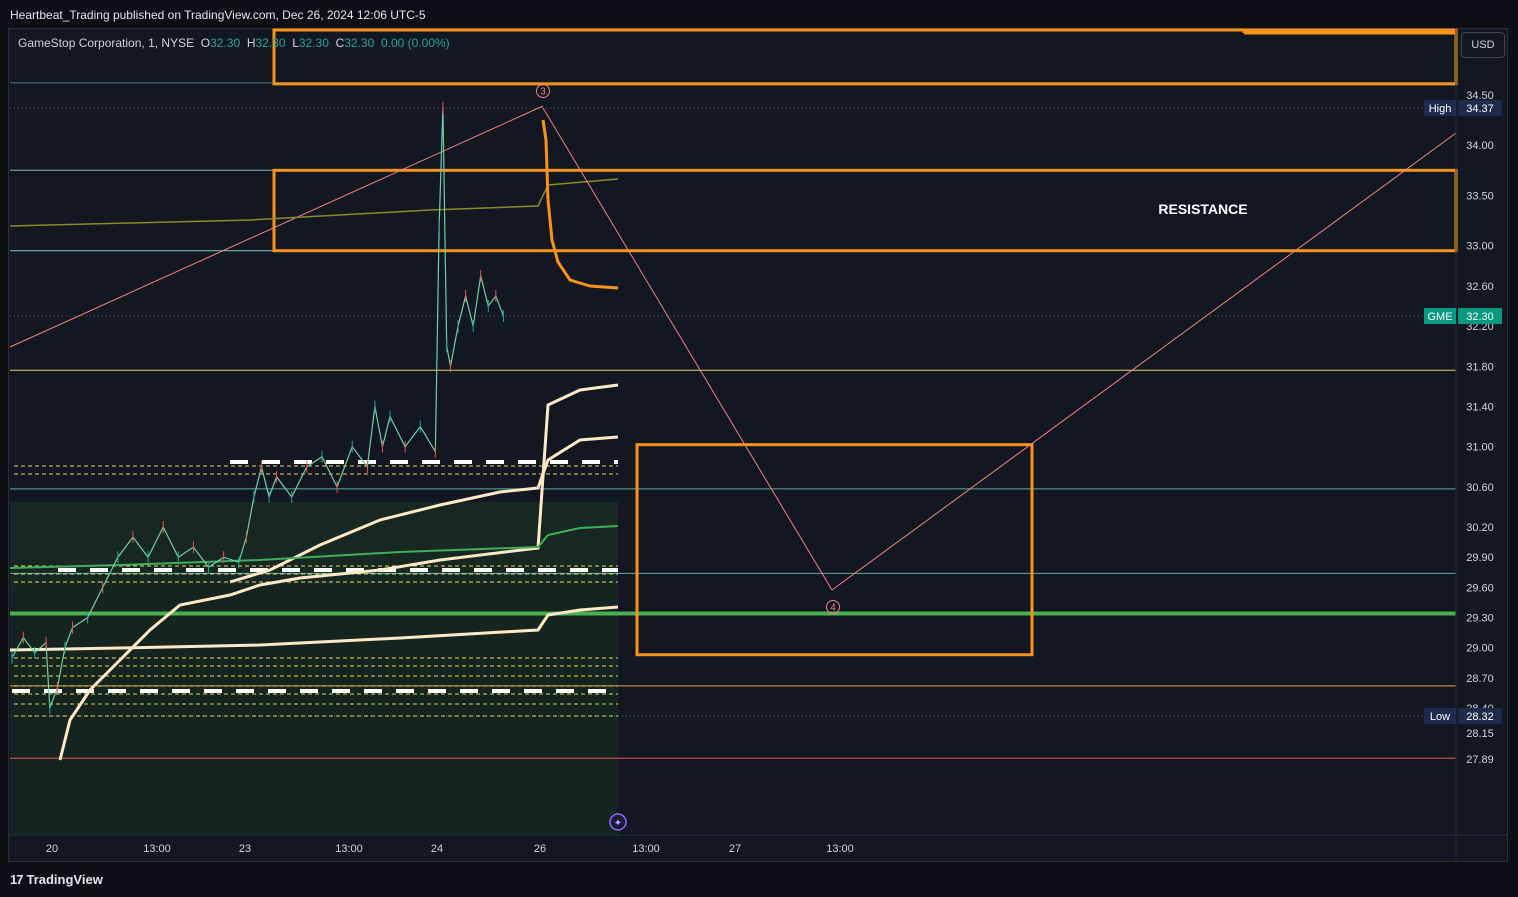 The image size is (1518, 897). What do you see at coordinates (1480, 679) in the screenshot?
I see `price-axis-tick: 28.70` at bounding box center [1480, 679].